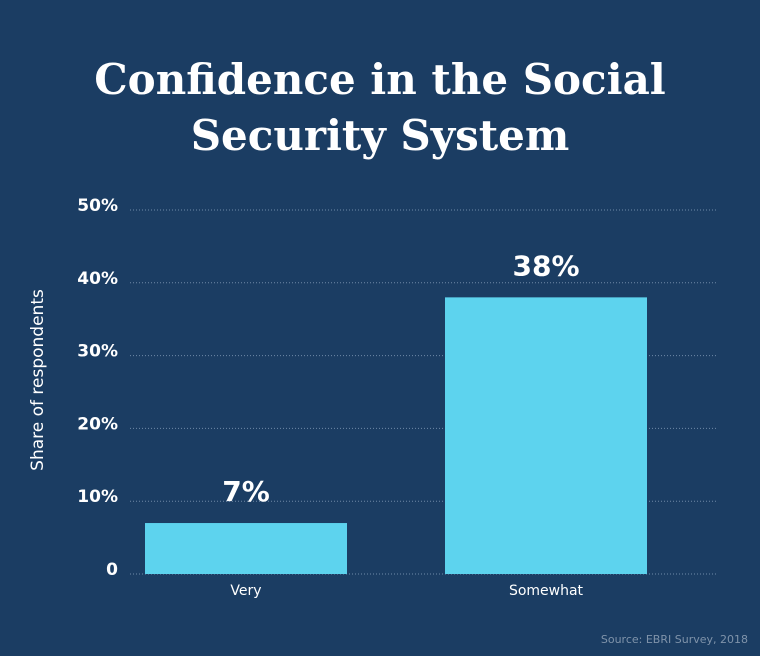  What do you see at coordinates (380, 107) in the screenshot?
I see `chart-title: Confidence in the Social Security System` at bounding box center [380, 107].